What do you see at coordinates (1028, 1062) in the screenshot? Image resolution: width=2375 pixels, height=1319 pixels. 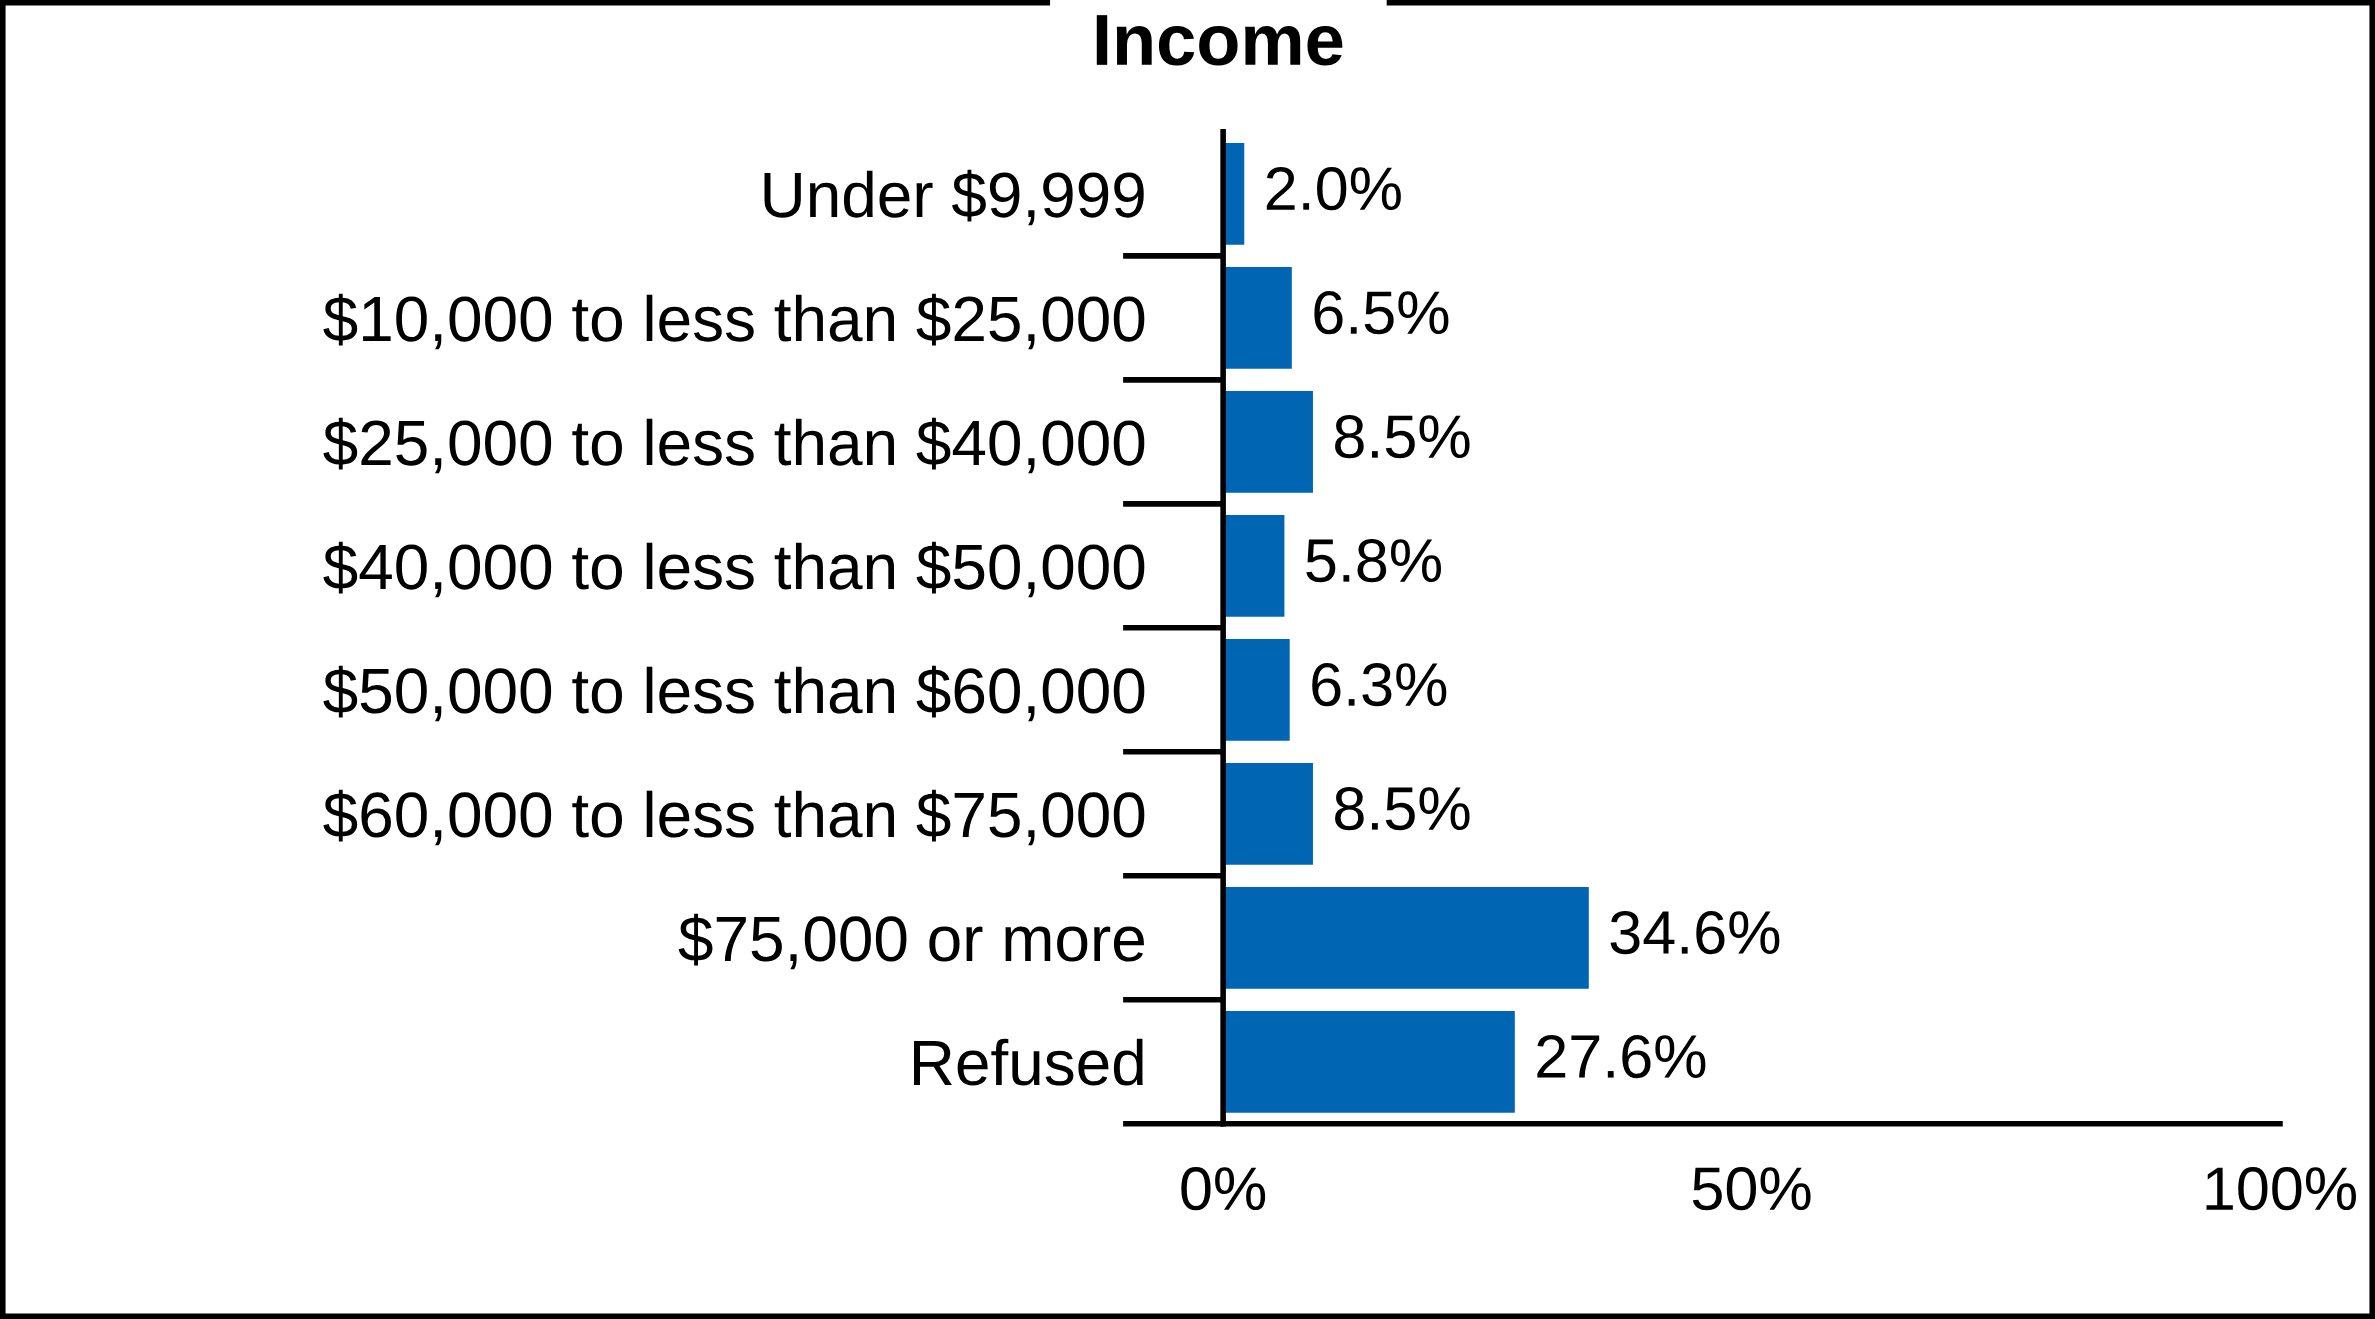 I see `y-tick-label: Refused` at bounding box center [1028, 1062].